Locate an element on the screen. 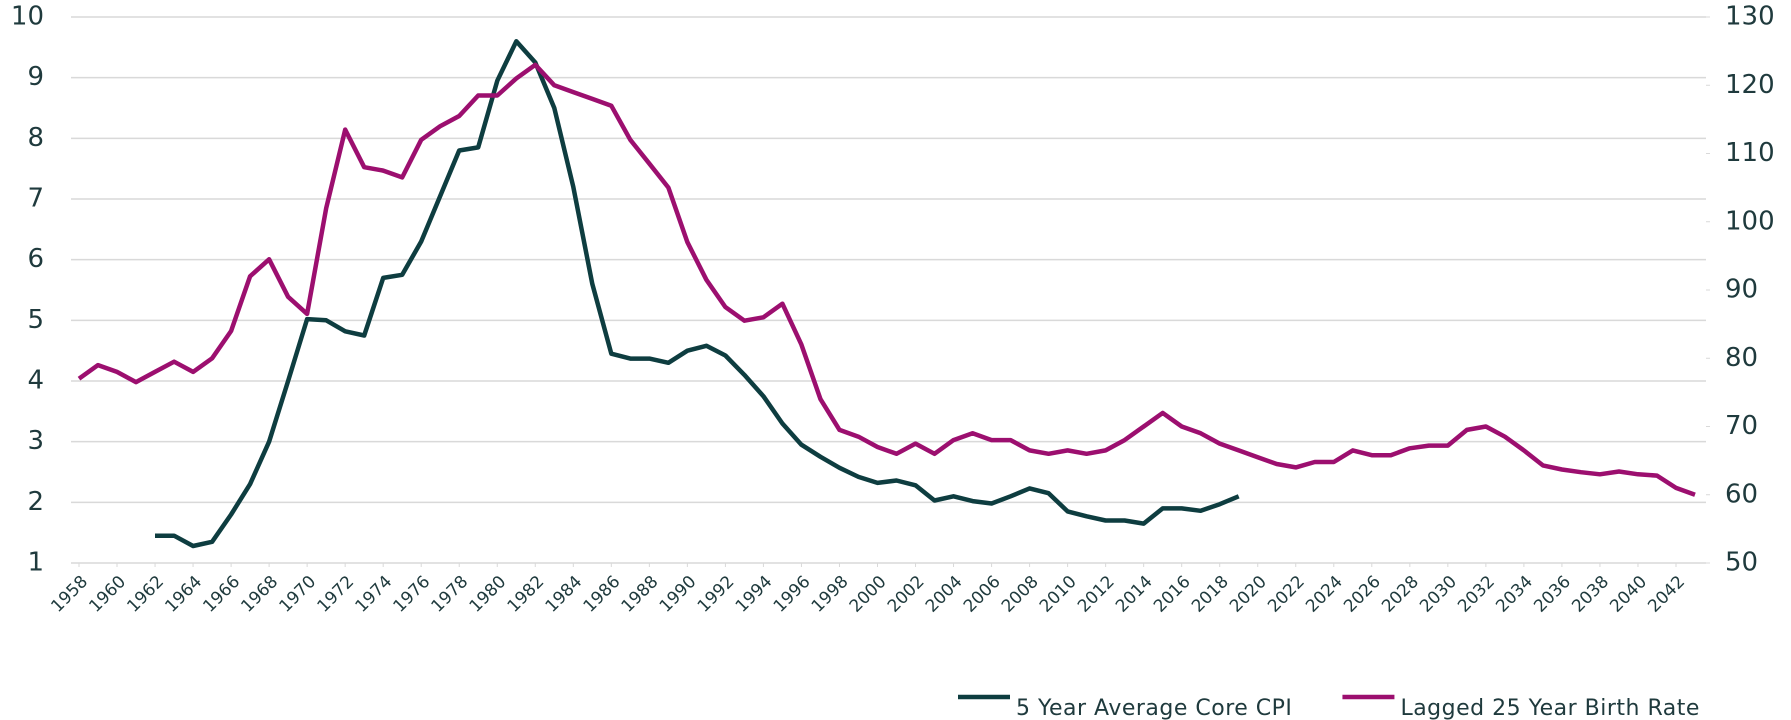 The image size is (1791, 720). x-tick-label: 2022 is located at coordinates (1286, 594).